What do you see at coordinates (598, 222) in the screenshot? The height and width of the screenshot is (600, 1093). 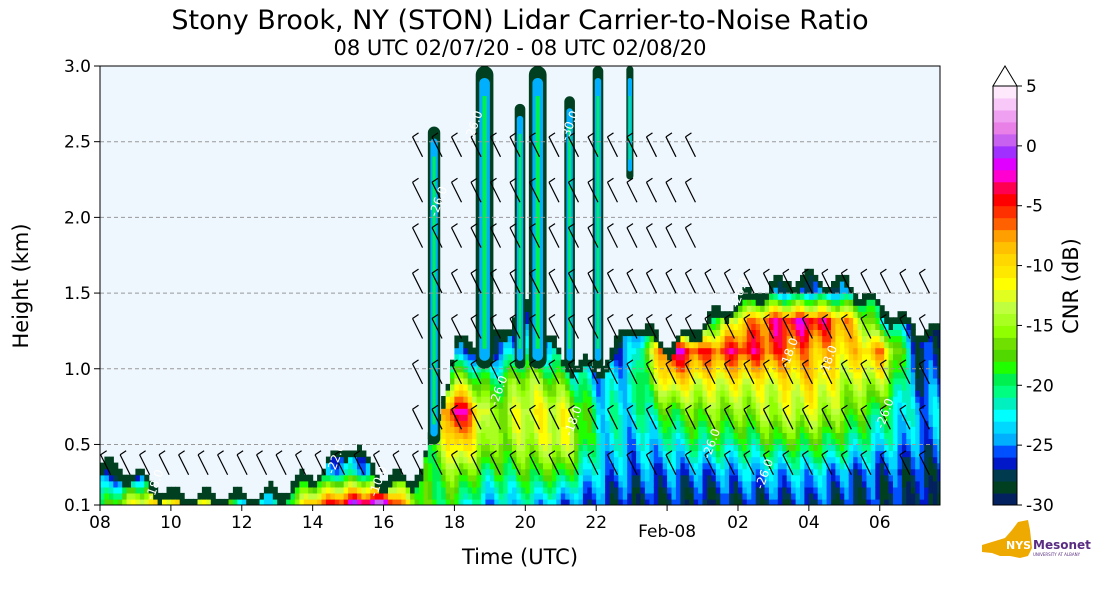 I see `cloud-plume-core` at bounding box center [598, 222].